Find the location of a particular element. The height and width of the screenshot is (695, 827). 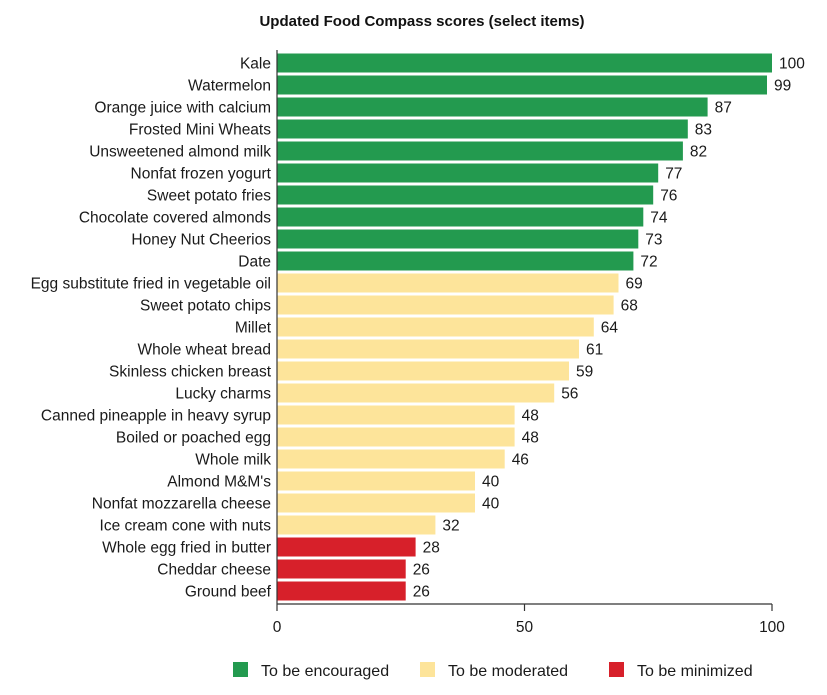

value-label: 69 is located at coordinates (634, 284).